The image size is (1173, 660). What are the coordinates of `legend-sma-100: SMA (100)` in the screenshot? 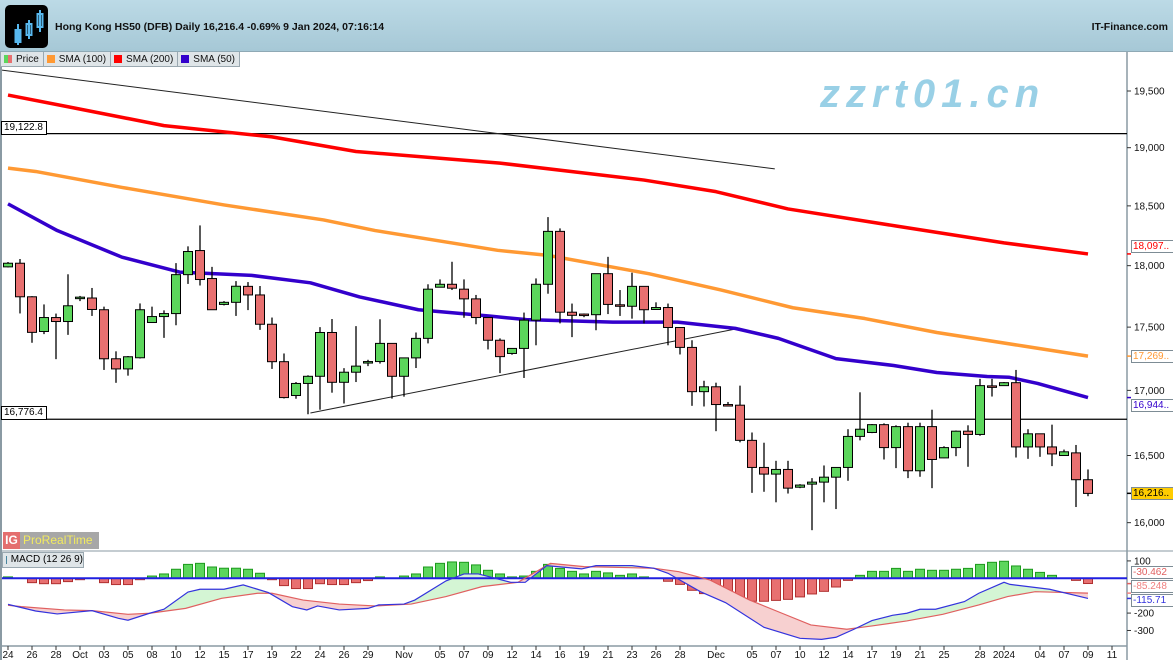 It's located at (77, 59).